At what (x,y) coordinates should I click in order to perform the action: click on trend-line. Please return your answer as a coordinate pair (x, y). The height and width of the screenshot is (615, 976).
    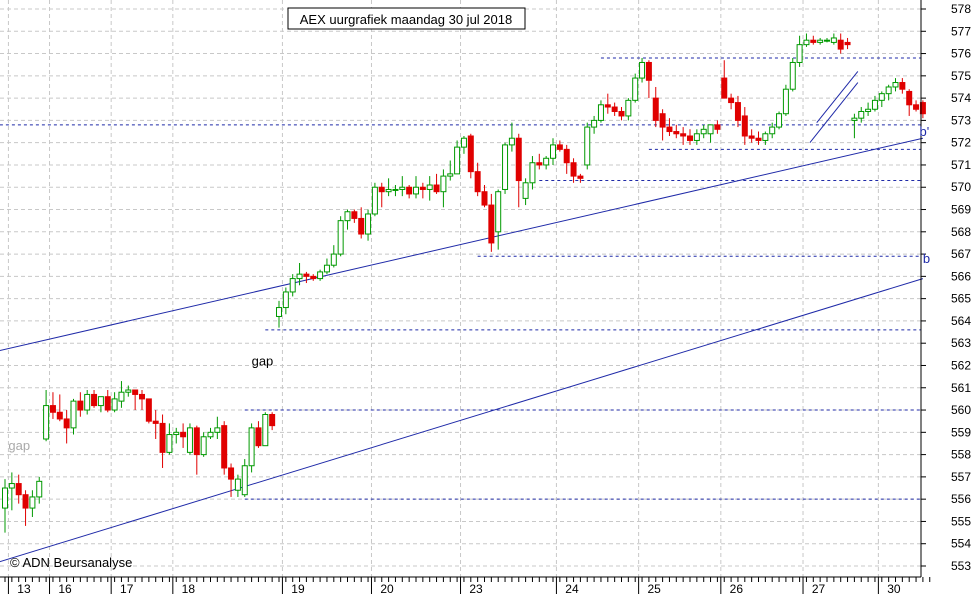
    Looking at the image, I should click on (834, 112).